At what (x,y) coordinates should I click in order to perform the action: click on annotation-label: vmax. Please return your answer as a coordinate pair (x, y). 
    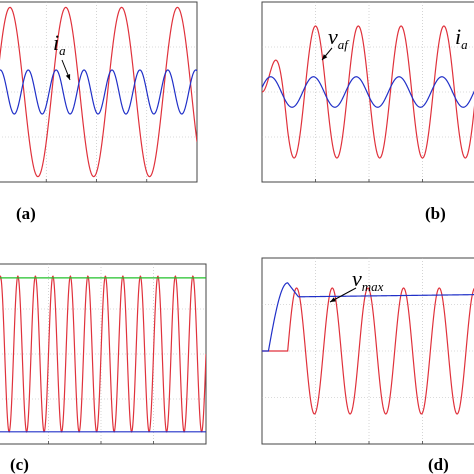
    Looking at the image, I should click on (368, 280).